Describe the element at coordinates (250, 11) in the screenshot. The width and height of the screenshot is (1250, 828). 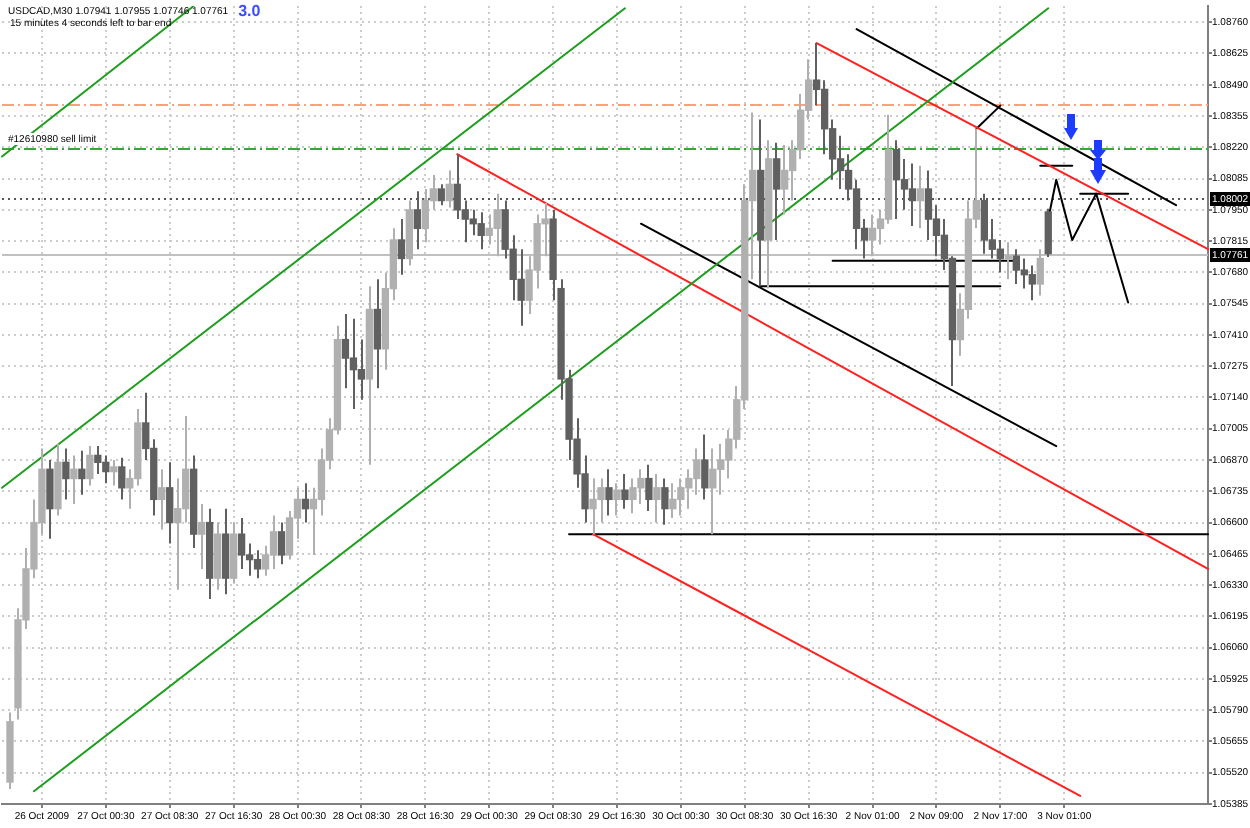
I see `annotation: 3.0` at that location.